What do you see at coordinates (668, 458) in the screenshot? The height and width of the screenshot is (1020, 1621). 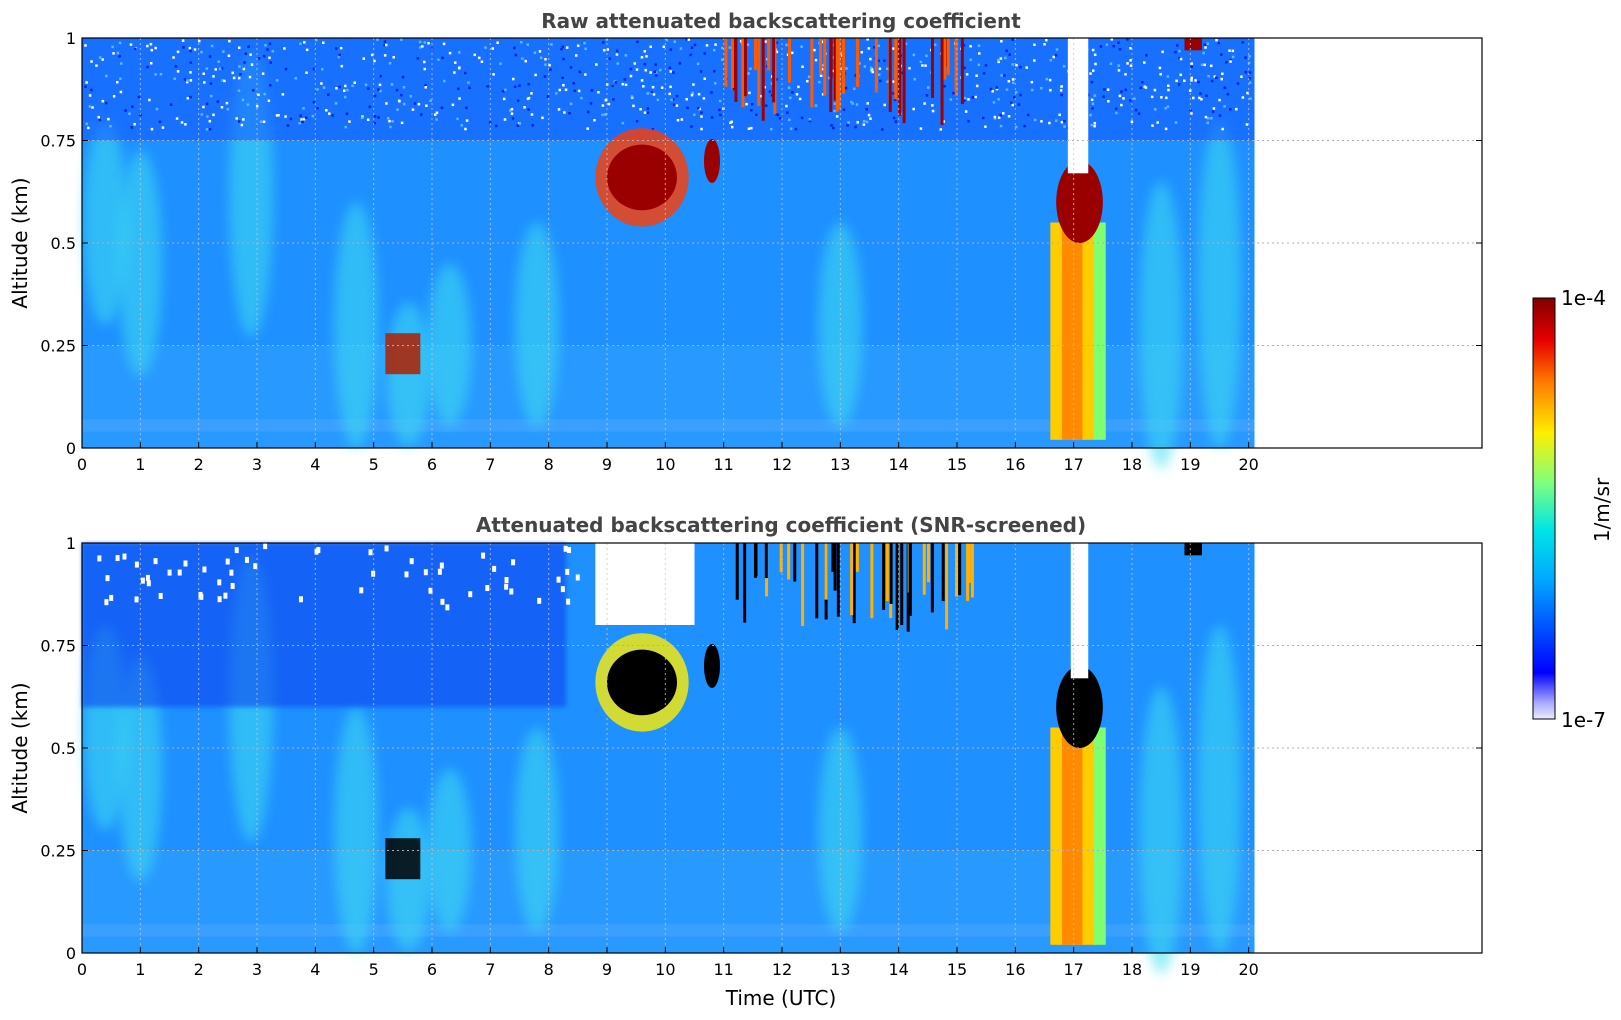 I see `panel-raw-x-ticks: 0 1 2 3 4 5 6 7 8 9 10 11 12 13 14 15 16 17 18 19 20` at bounding box center [668, 458].